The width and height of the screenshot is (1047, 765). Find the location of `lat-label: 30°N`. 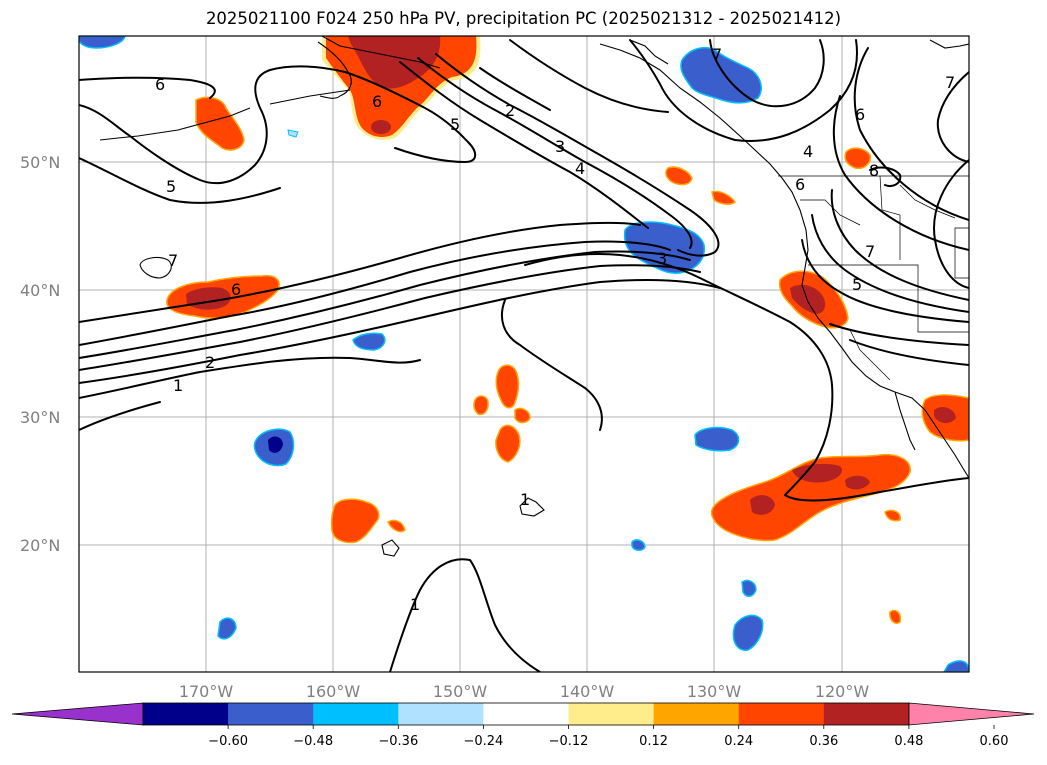

lat-label: 30°N is located at coordinates (40, 417).